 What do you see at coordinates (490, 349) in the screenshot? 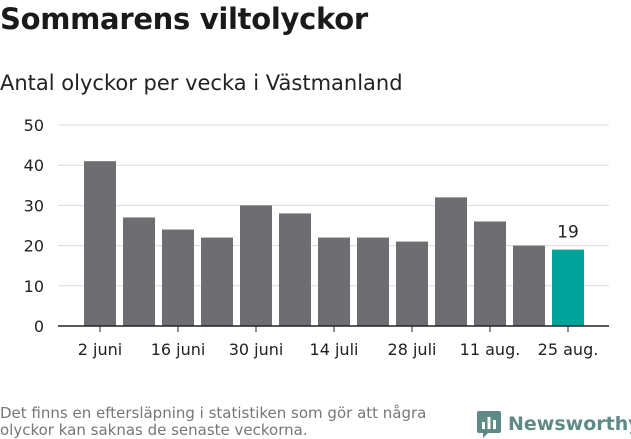
I see `x-tick-label: 11 aug.` at bounding box center [490, 349].